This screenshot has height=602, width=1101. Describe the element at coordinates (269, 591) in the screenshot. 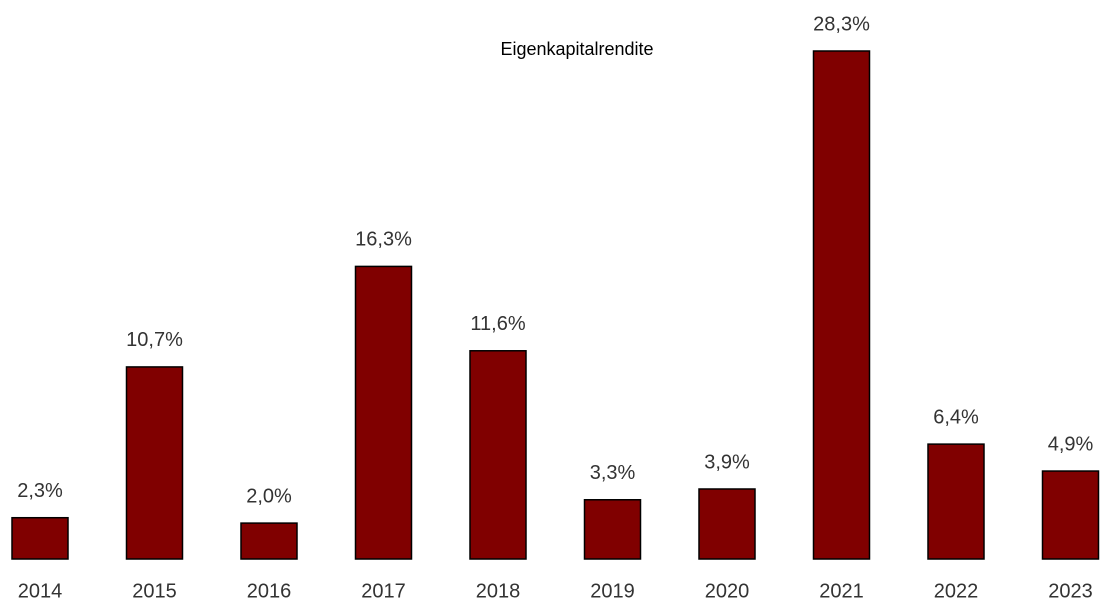

I see `x-tick-label: 2016` at that location.